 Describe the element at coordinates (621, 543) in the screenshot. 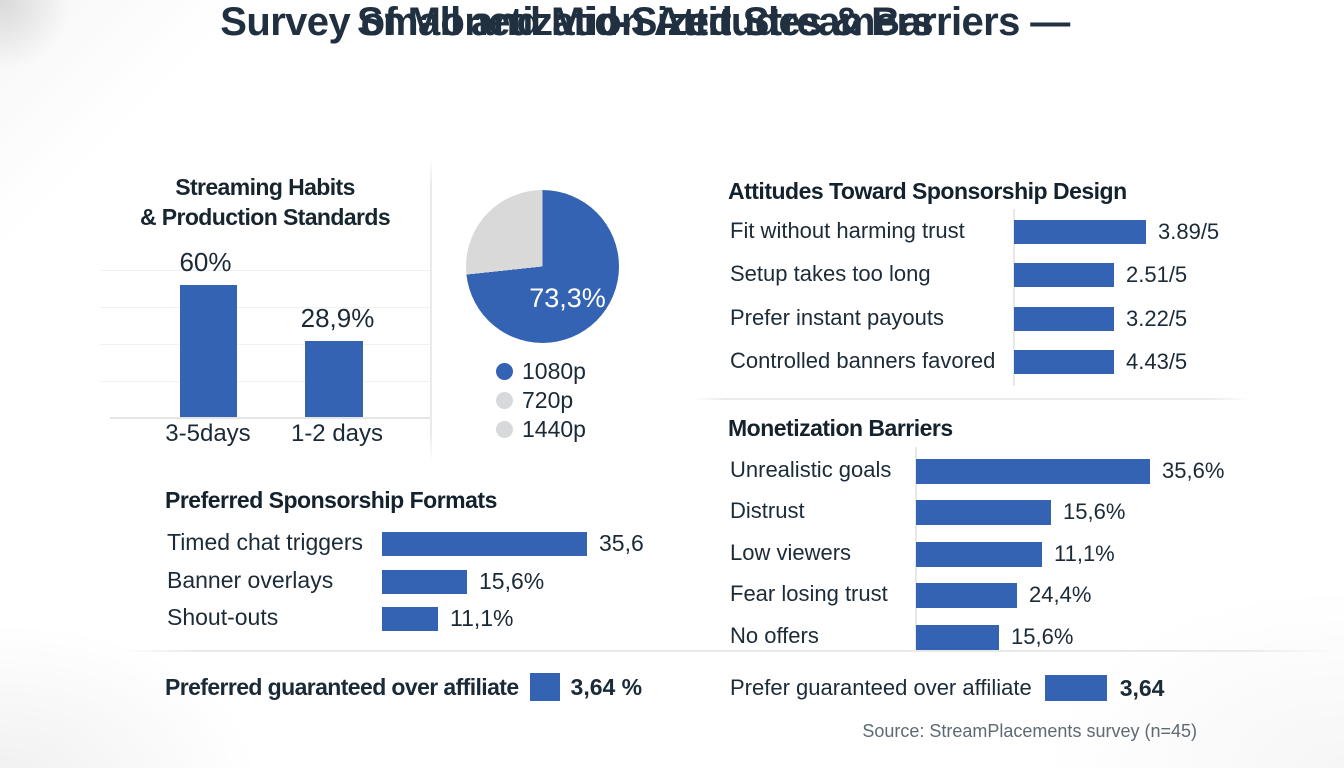

I see `bar-value: 35,6` at that location.